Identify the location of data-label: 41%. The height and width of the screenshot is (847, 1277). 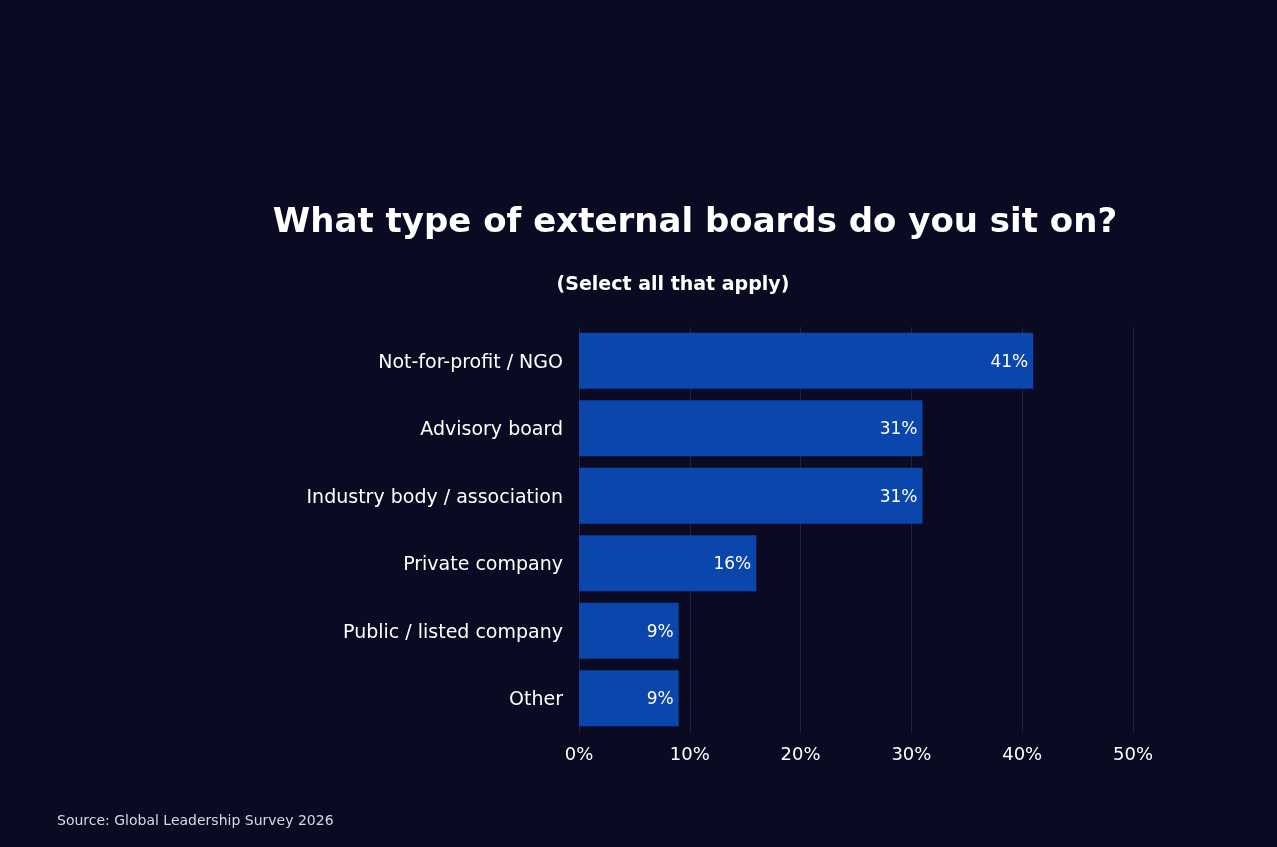
(1009, 360).